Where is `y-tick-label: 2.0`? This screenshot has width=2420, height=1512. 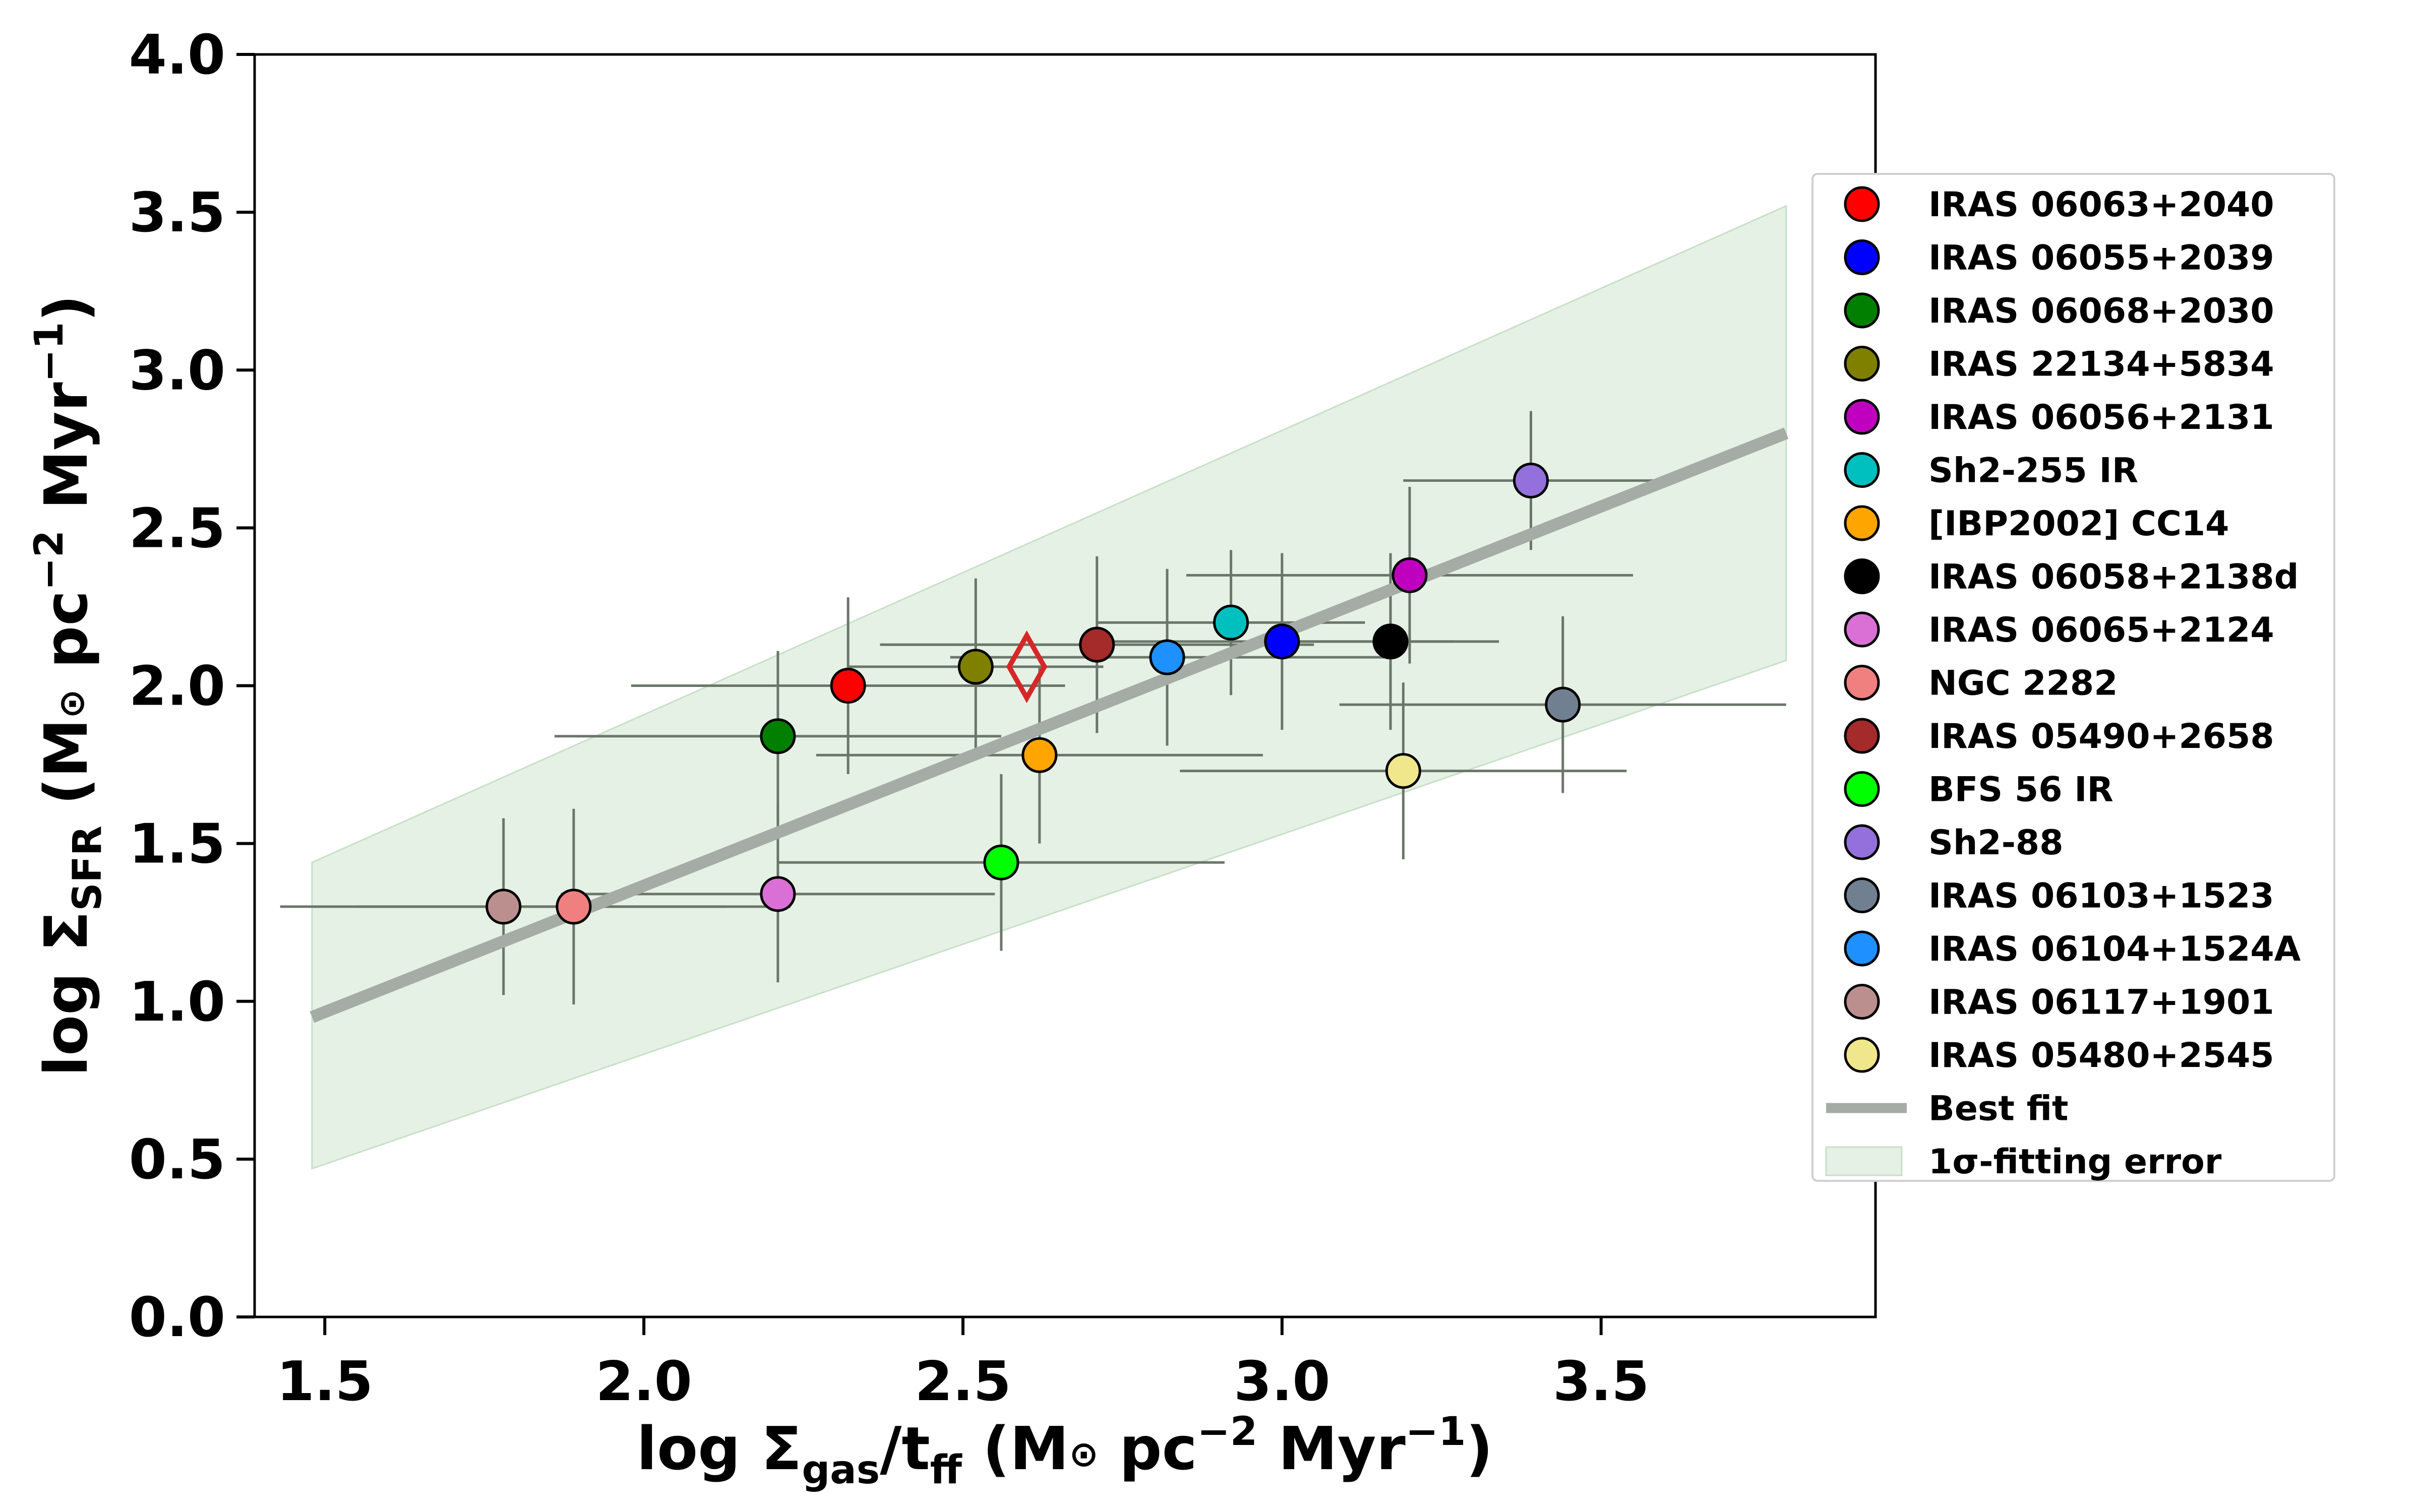 y-tick-label: 2.0 is located at coordinates (177, 686).